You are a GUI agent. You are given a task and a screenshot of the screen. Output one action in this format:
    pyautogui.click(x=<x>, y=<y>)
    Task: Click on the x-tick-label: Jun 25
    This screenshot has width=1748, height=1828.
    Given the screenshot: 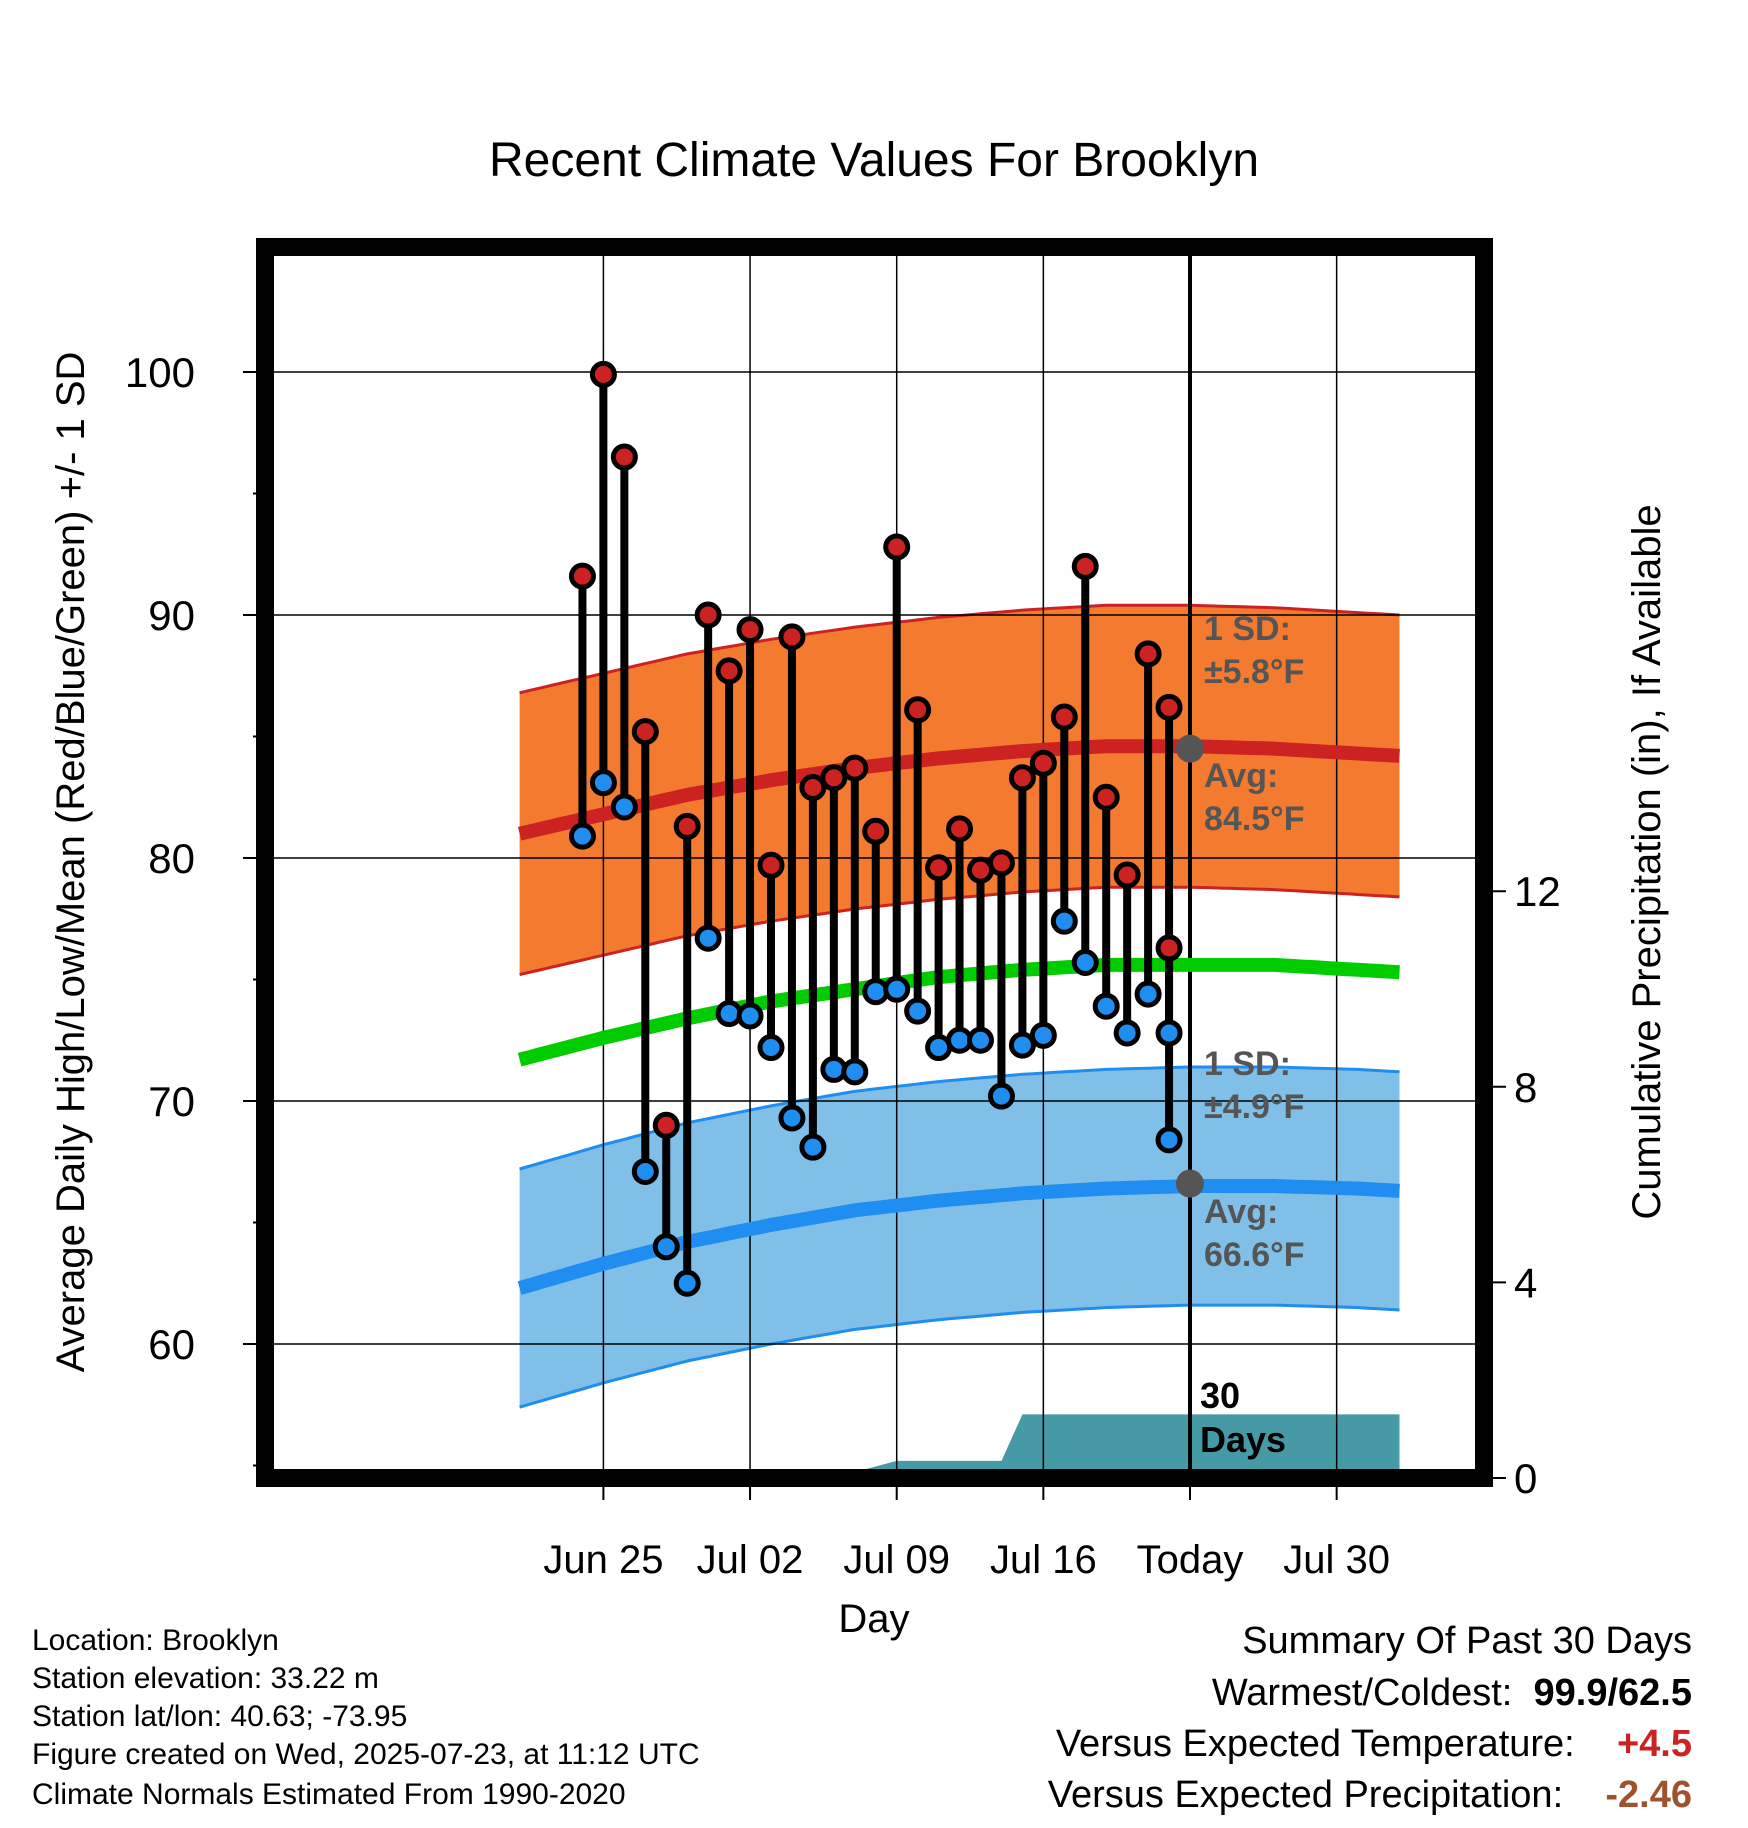 What is the action you would take?
    pyautogui.click(x=603, y=1560)
    